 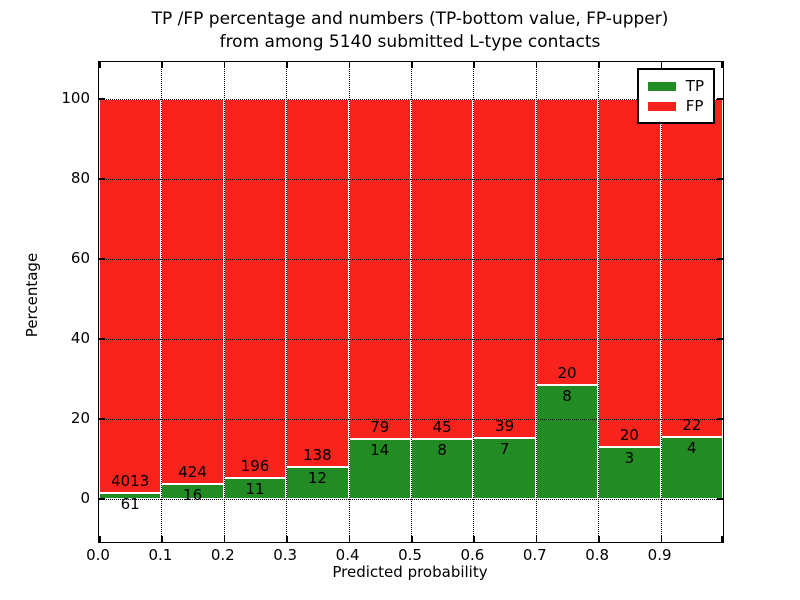 I want to click on fp-count-label: 45, so click(x=442, y=426).